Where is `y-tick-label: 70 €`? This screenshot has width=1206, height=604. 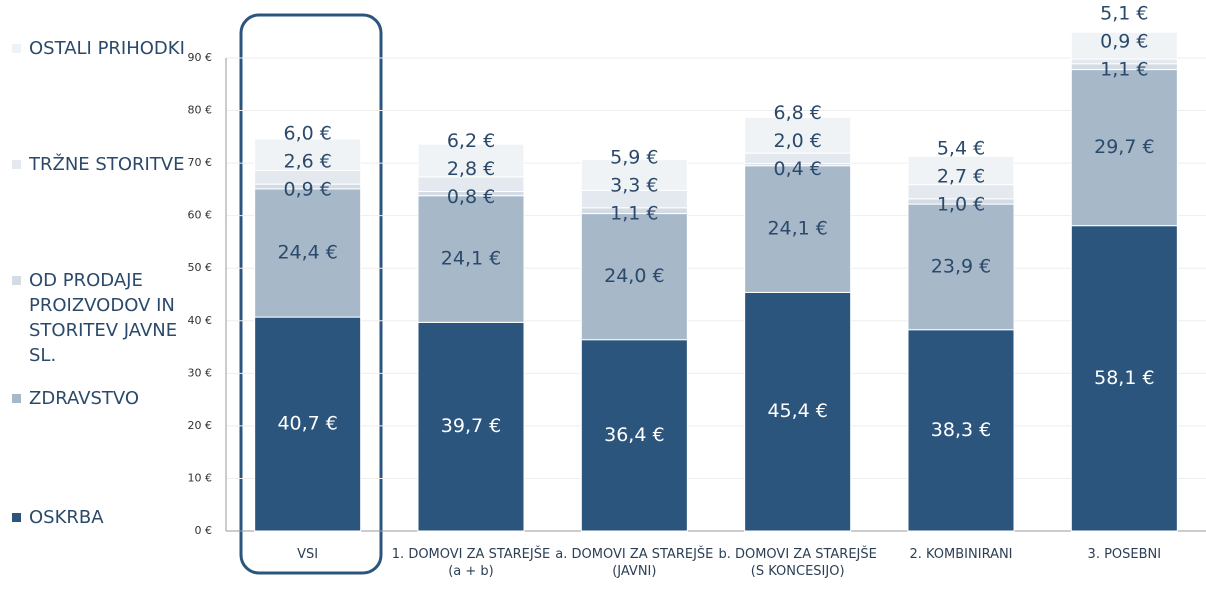 y-tick-label: 70 € is located at coordinates (200, 162).